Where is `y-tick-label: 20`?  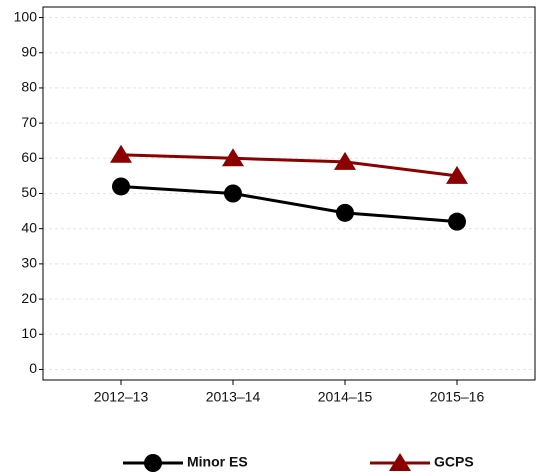
y-tick-label: 20 is located at coordinates (29, 298).